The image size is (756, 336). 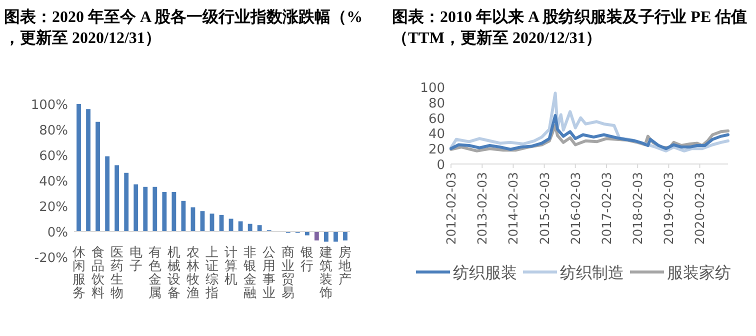 What do you see at coordinates (155, 273) in the screenshot?
I see `x-tick-label: 有色金属` at bounding box center [155, 273].